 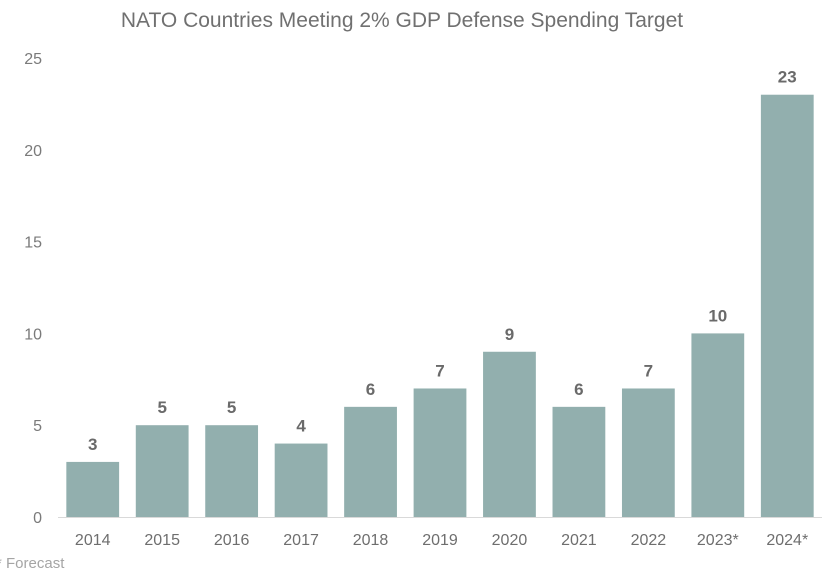 What do you see at coordinates (33, 151) in the screenshot?
I see `y-tick-label: 20` at bounding box center [33, 151].